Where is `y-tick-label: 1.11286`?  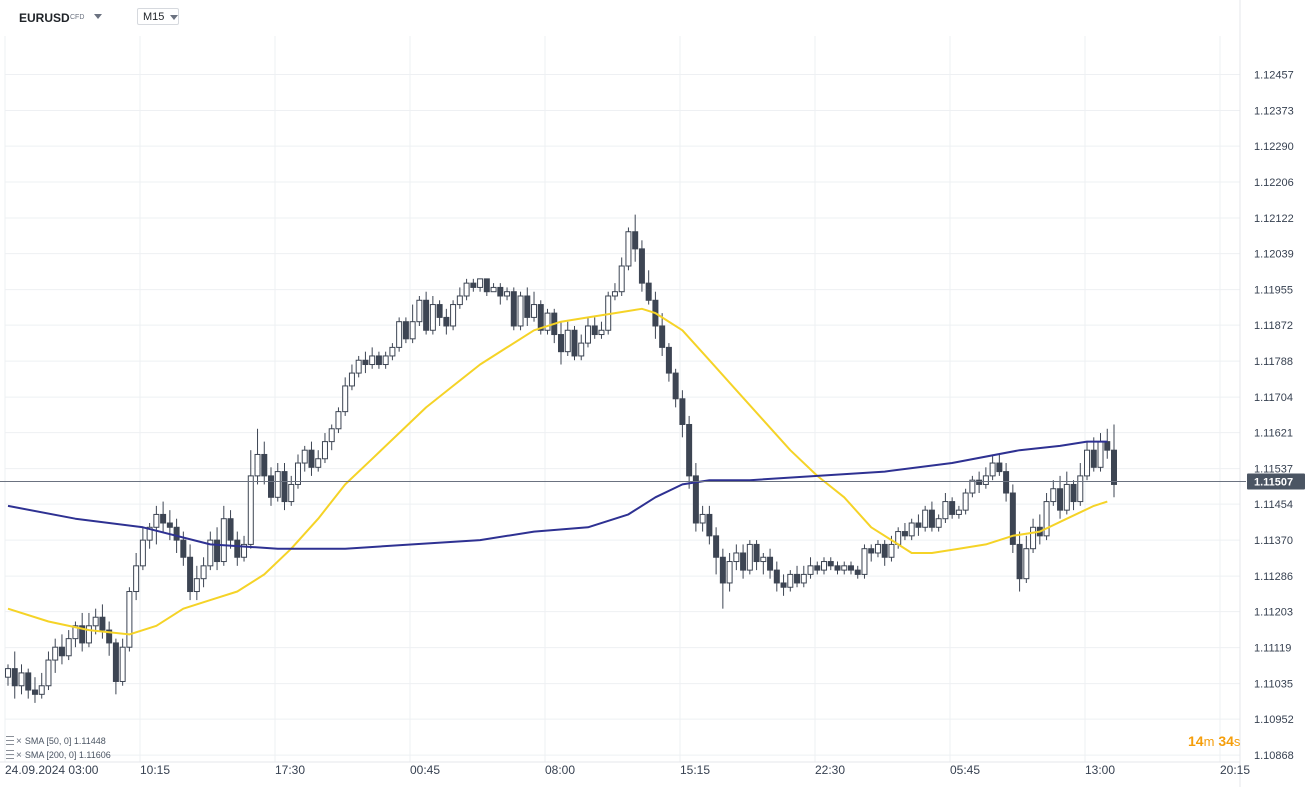 y-tick-label: 1.11286 is located at coordinates (1273, 577).